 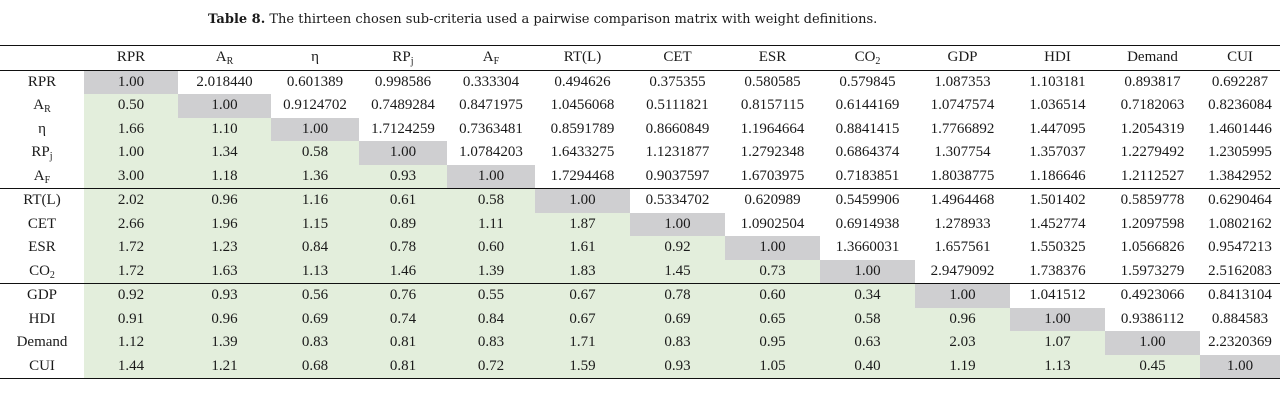 I want to click on table-cell: 0.76, so click(x=403, y=295).